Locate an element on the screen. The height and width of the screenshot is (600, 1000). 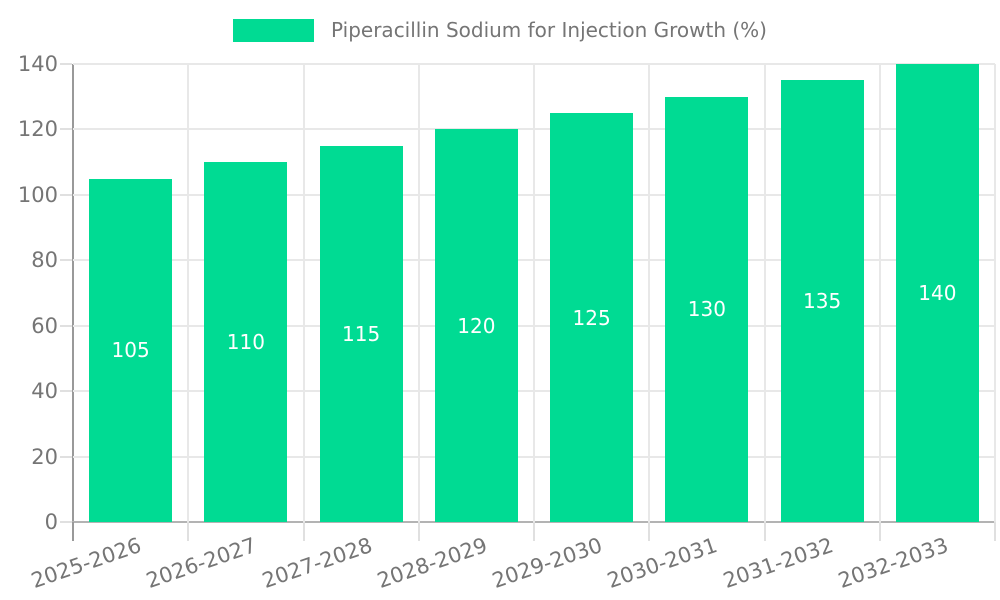
legend-swatch is located at coordinates (274, 30).